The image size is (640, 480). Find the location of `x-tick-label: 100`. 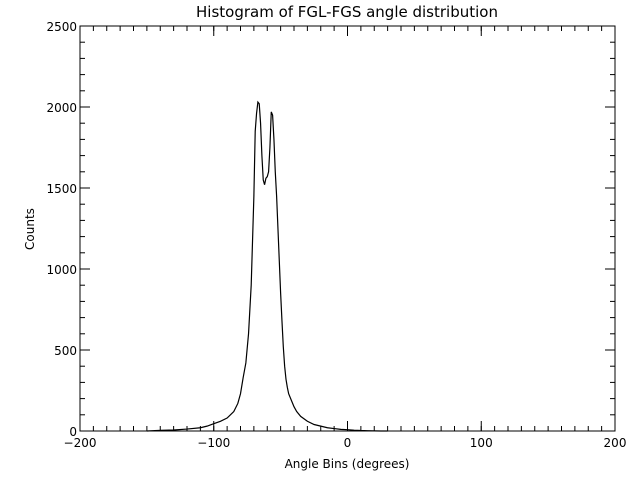

x-tick-label: 100 is located at coordinates (481, 443).